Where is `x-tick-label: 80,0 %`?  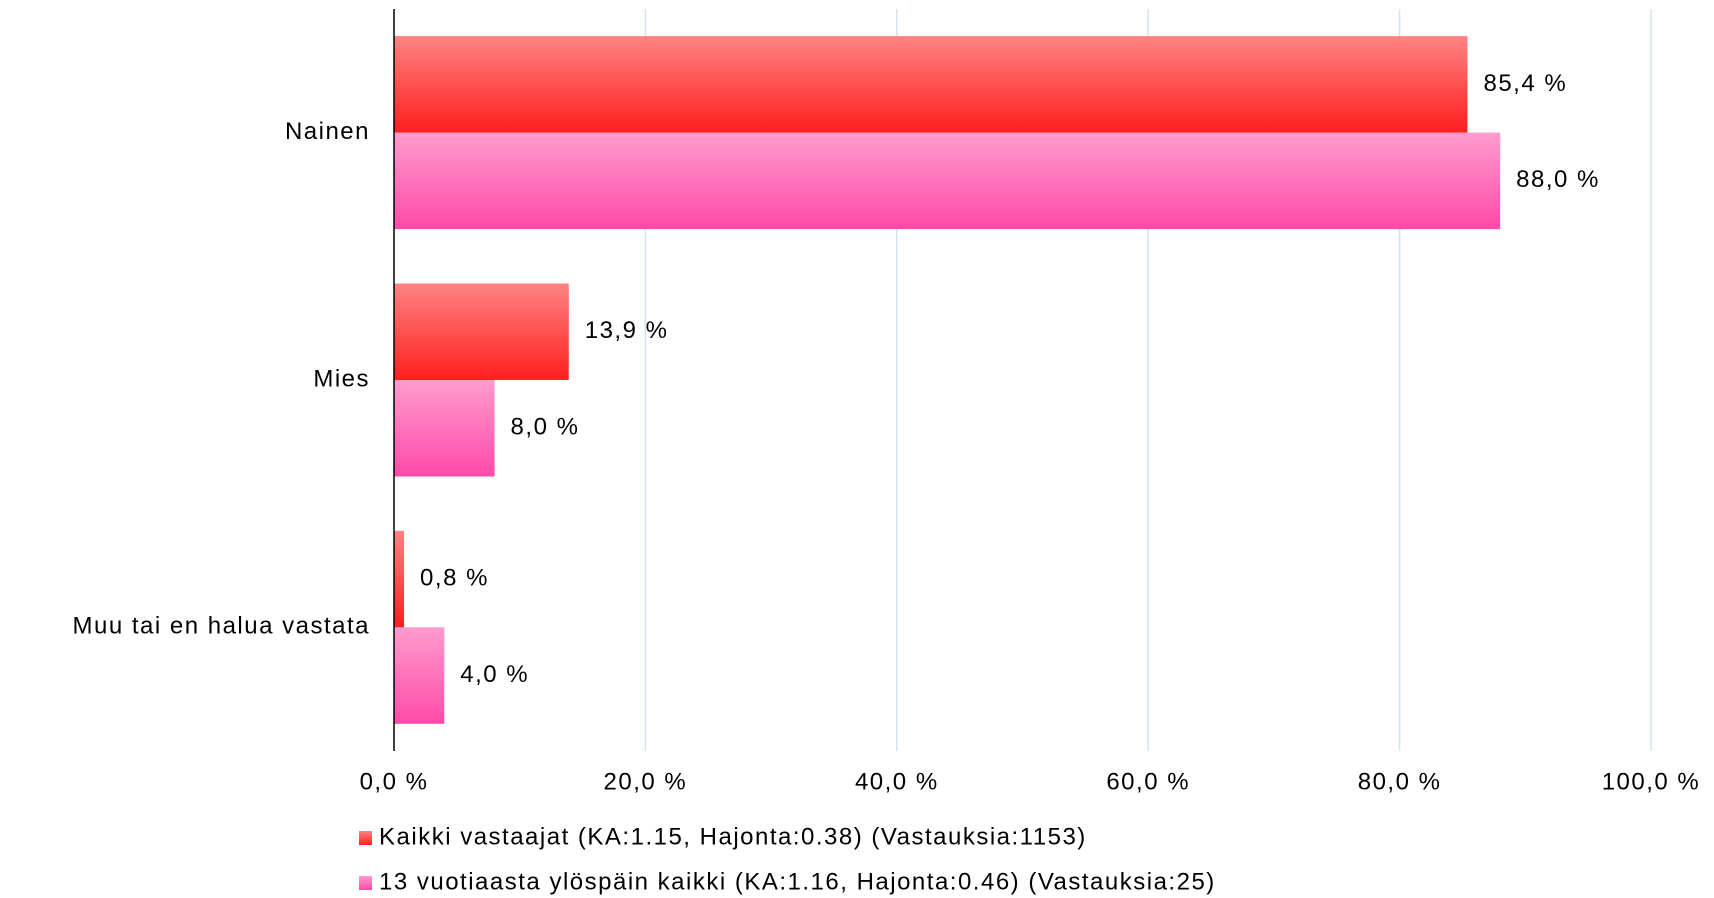
x-tick-label: 80,0 % is located at coordinates (1400, 781).